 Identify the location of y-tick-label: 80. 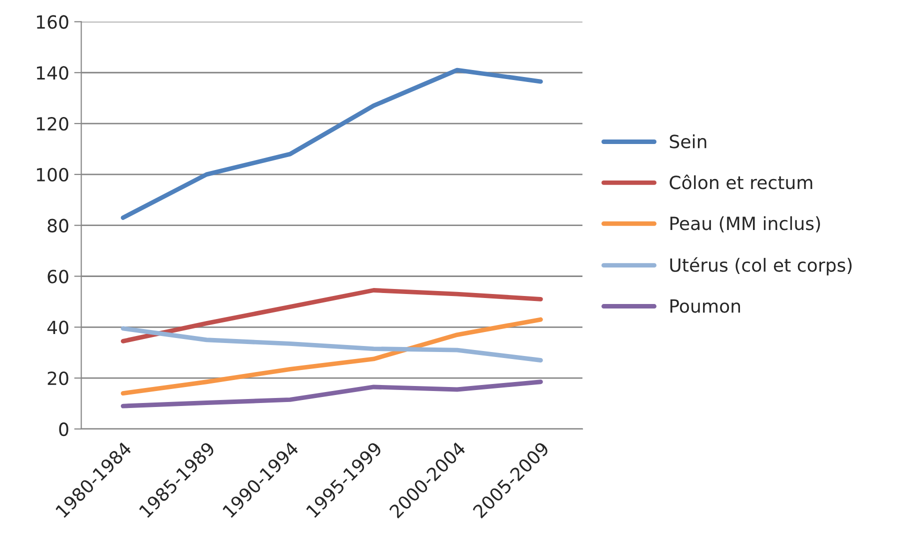
(58, 225).